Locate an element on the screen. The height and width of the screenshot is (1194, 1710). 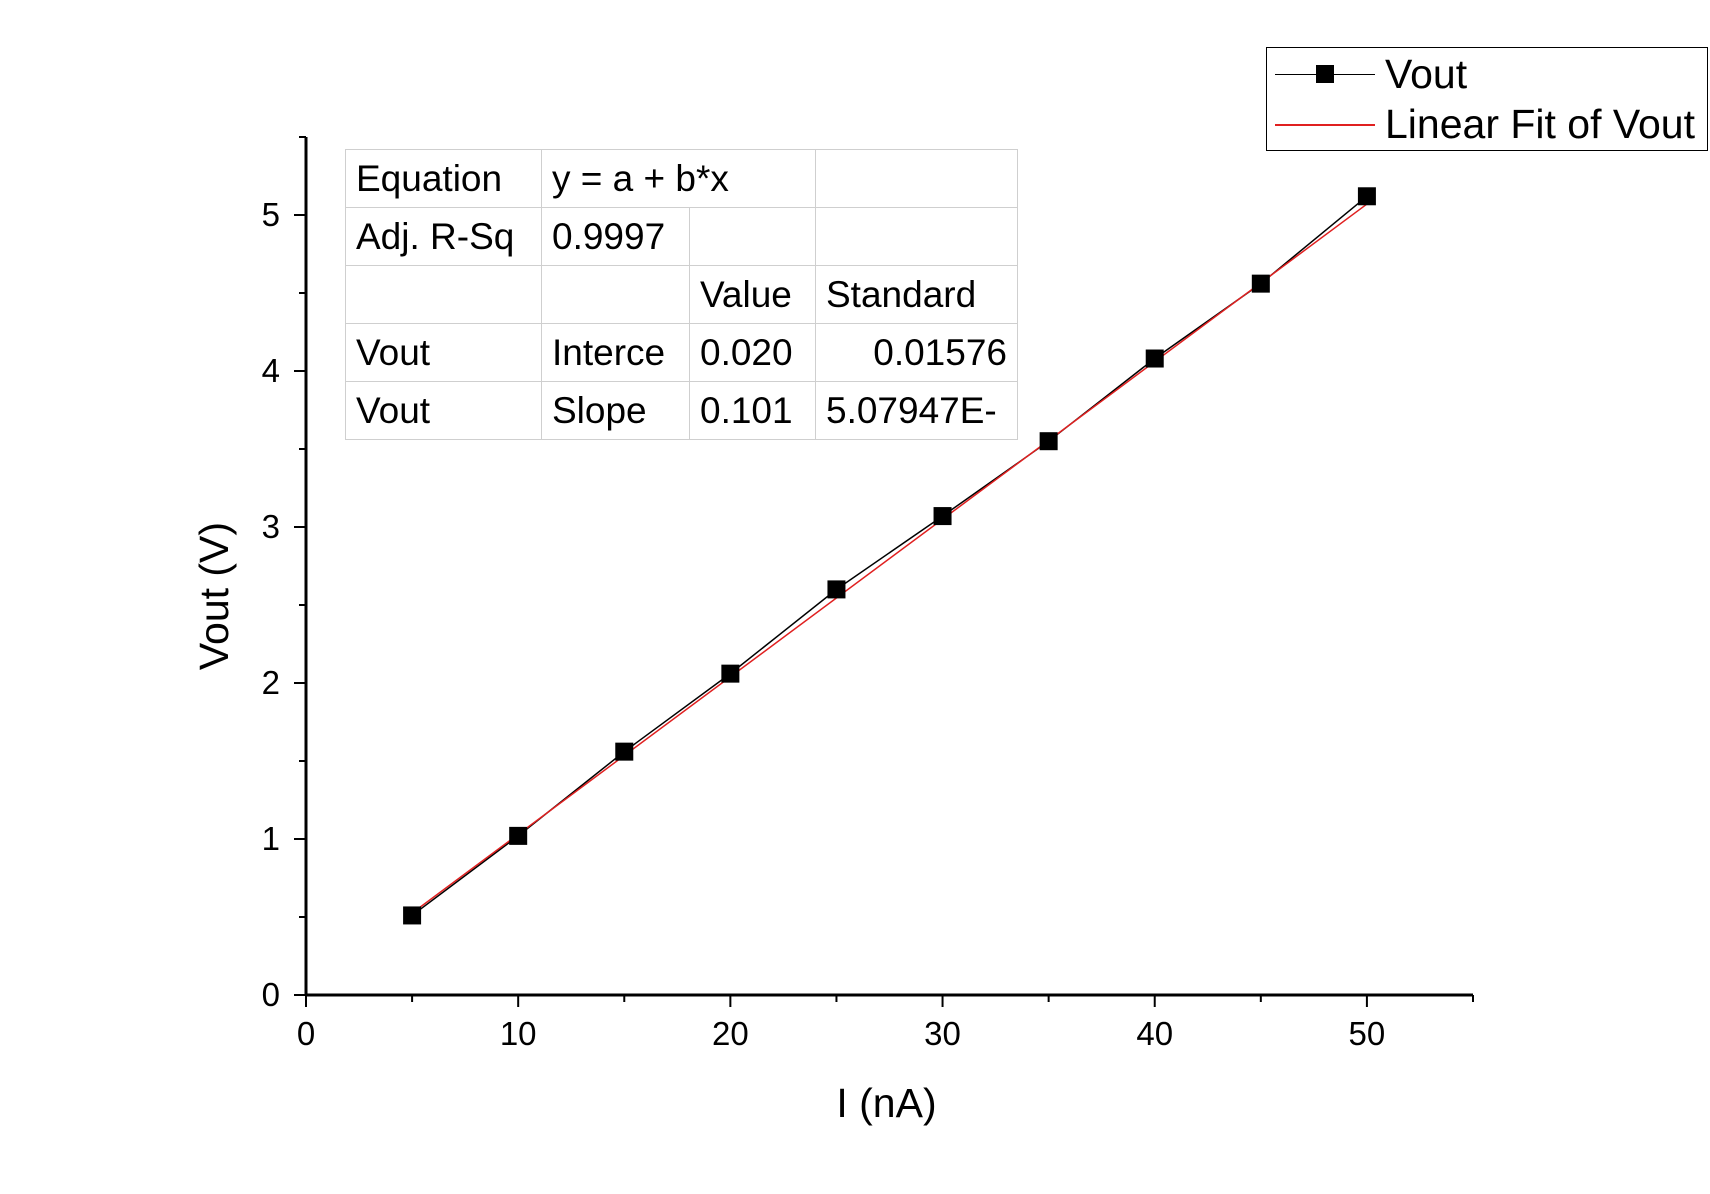
x-tick-label: 30 is located at coordinates (942, 1033).